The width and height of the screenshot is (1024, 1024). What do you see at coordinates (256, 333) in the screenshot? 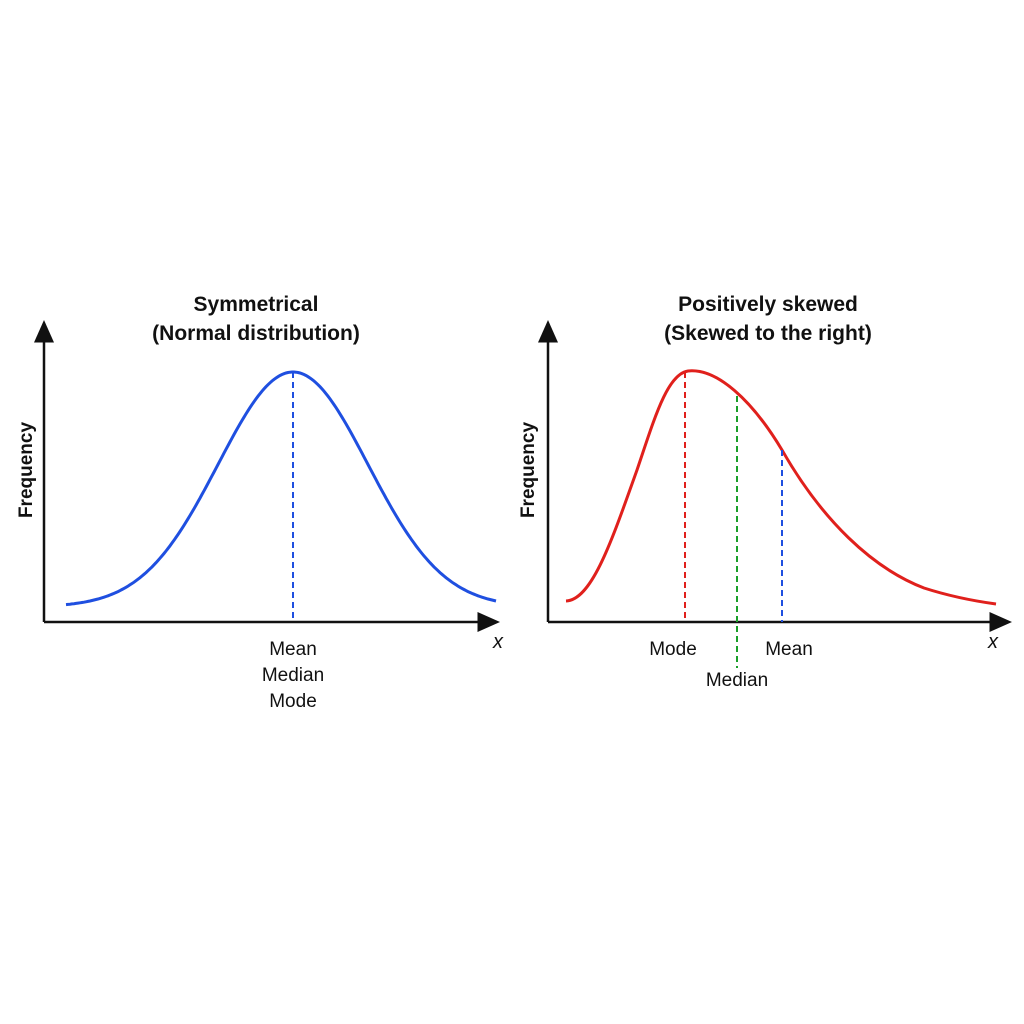
I see `title-line-2: (Normal distribution)` at bounding box center [256, 333].